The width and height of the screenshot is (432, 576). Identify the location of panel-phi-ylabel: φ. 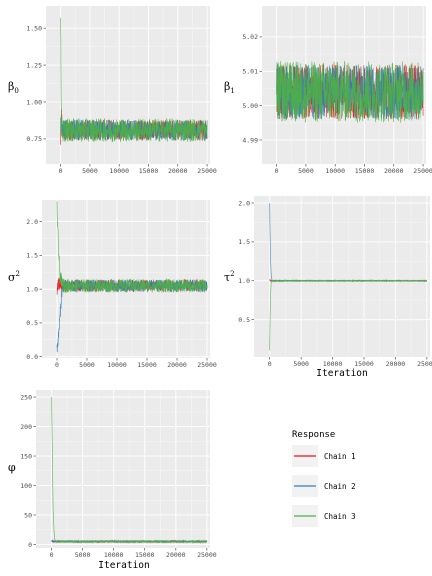
(12, 467).